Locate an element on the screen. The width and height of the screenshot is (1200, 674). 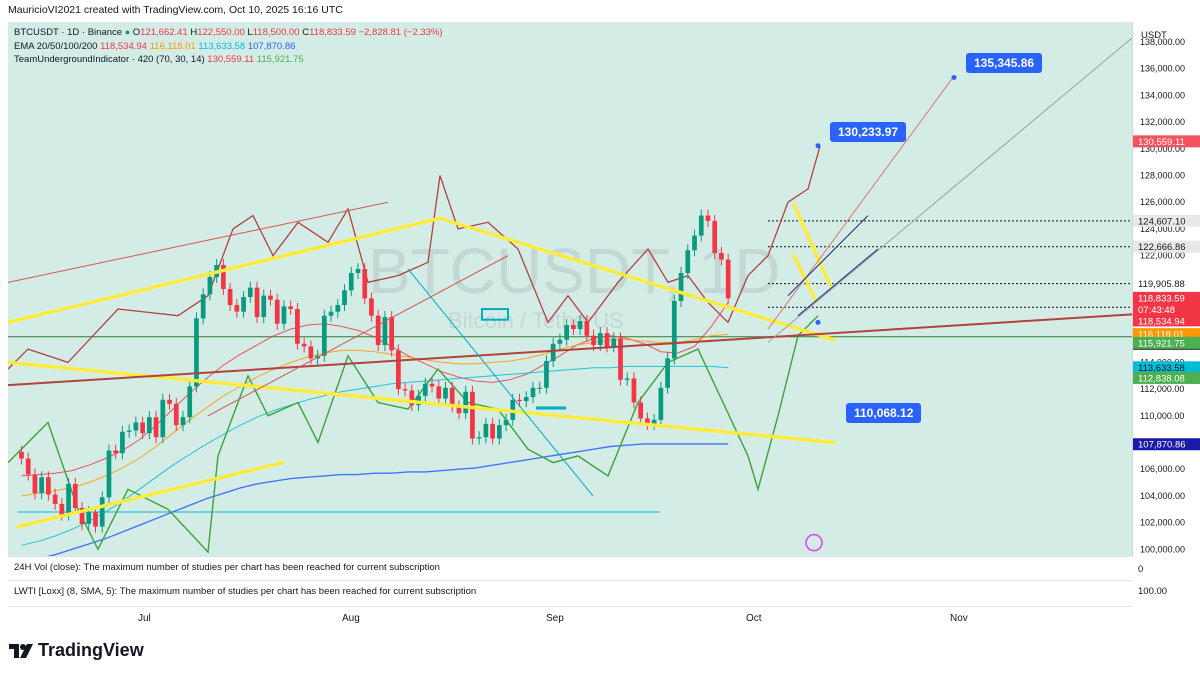
currency-label: USDT is located at coordinates (1154, 35).